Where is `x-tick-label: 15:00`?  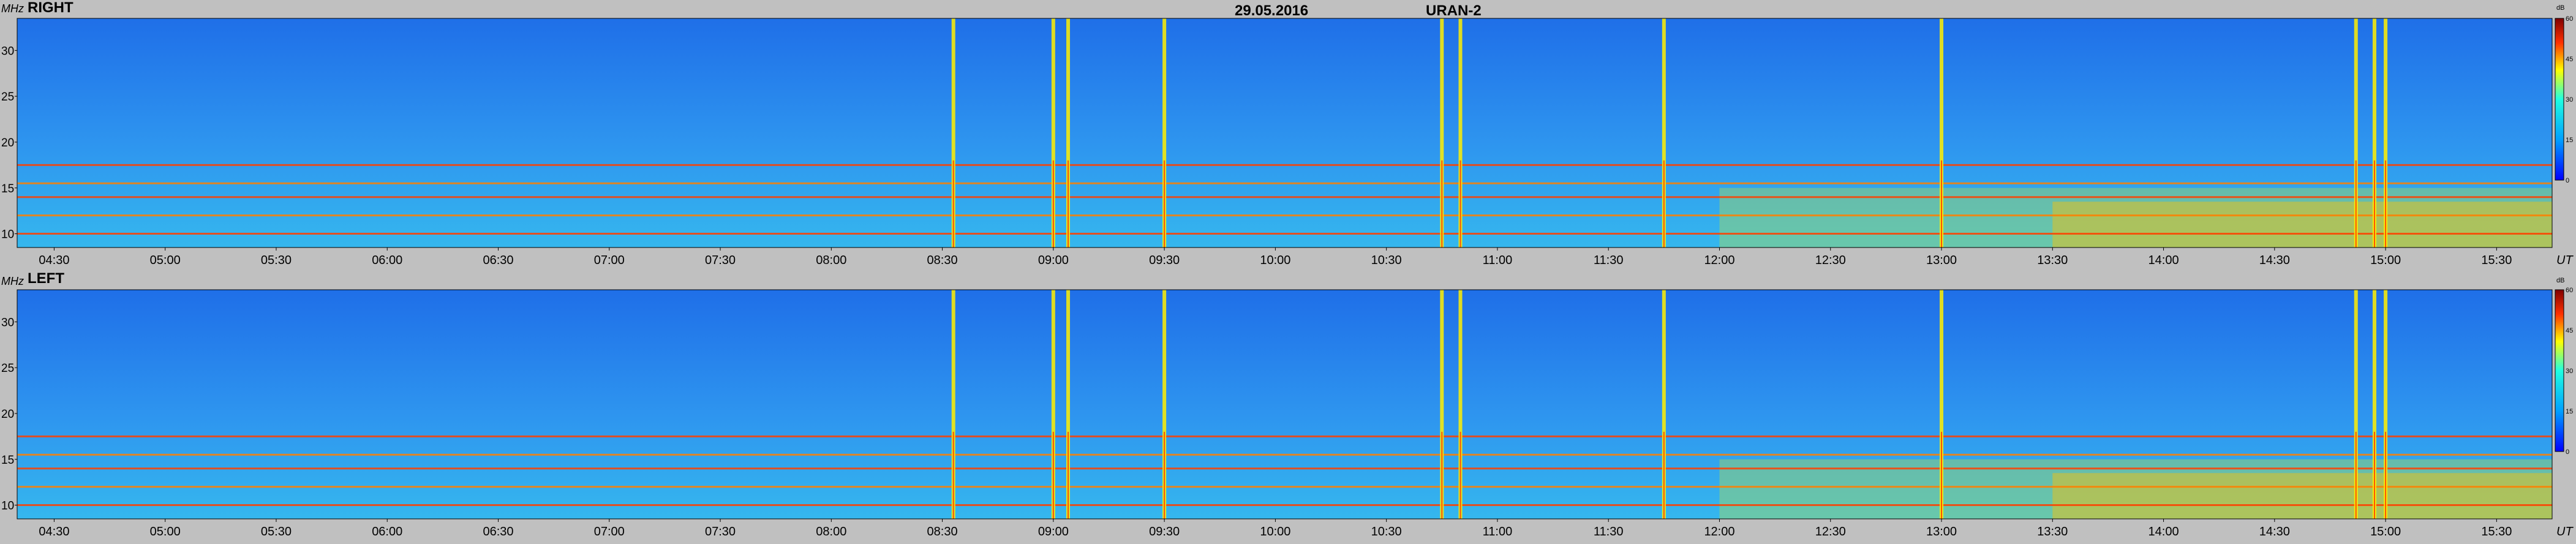
x-tick-label: 15:00 is located at coordinates (2385, 531).